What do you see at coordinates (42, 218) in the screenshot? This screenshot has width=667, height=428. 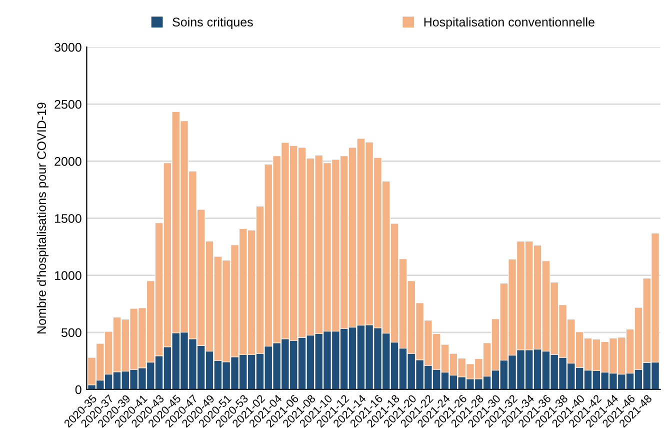 I see `y-axis-title: Nombre d'hospitalisations pour COVID-19` at bounding box center [42, 218].